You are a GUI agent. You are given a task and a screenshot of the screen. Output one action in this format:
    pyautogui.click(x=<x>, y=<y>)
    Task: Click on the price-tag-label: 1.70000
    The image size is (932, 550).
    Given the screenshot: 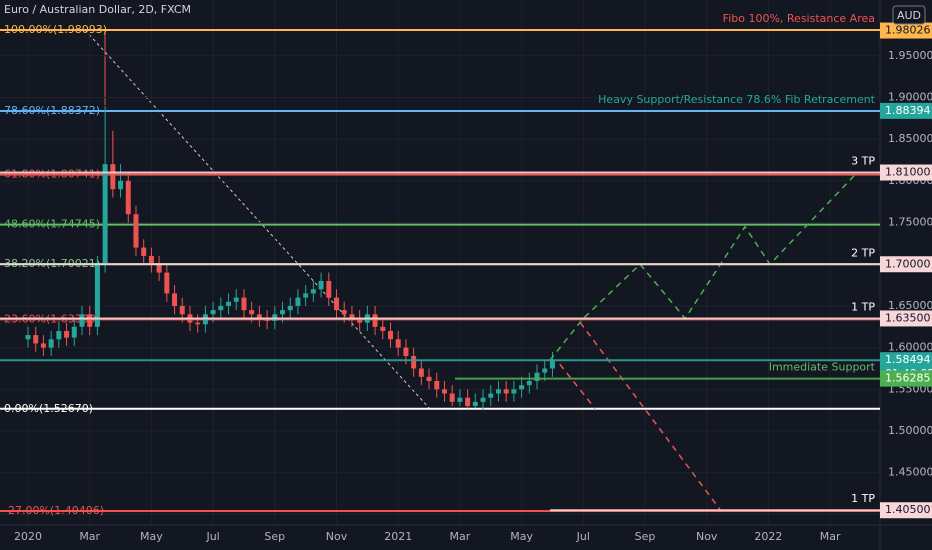 What is the action you would take?
    pyautogui.click(x=908, y=263)
    